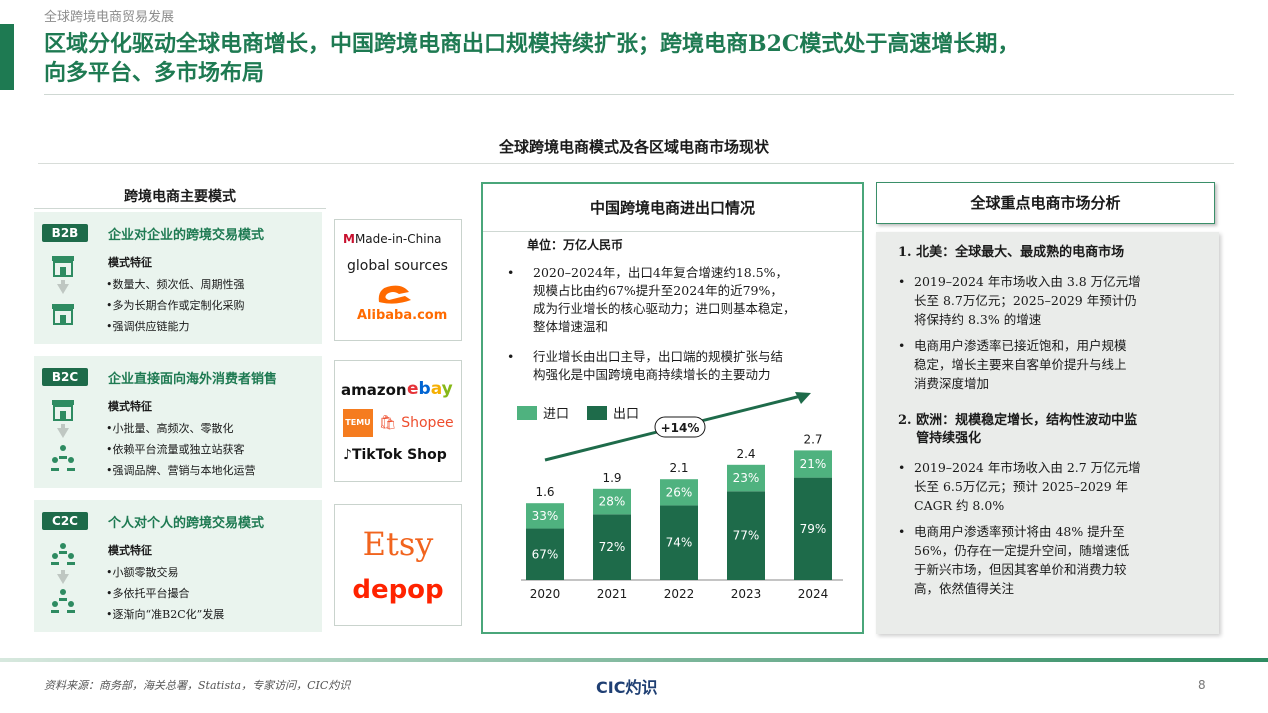  I want to click on feature-item: •数量大、频次低、周期性强, so click(175, 284).